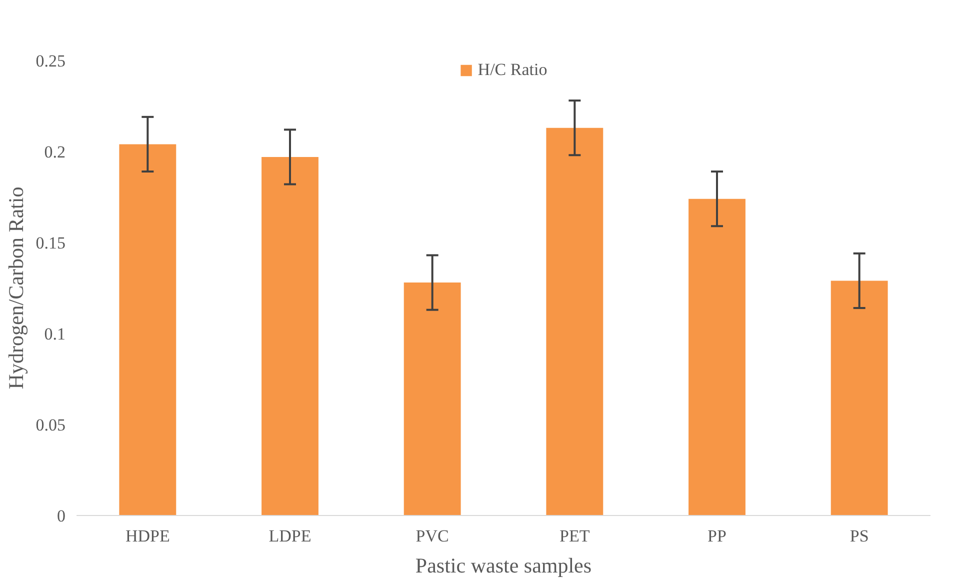  Describe the element at coordinates (55, 334) in the screenshot. I see `y-tick-label: 0.1` at that location.